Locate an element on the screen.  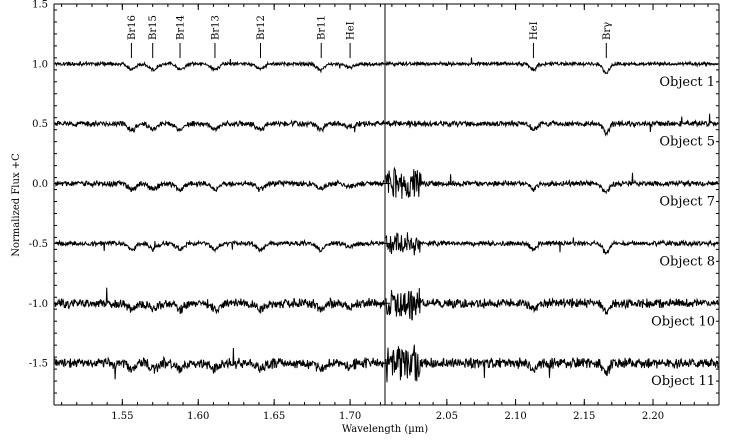
panel-1-x-tick-label: 1.65 is located at coordinates (274, 416).